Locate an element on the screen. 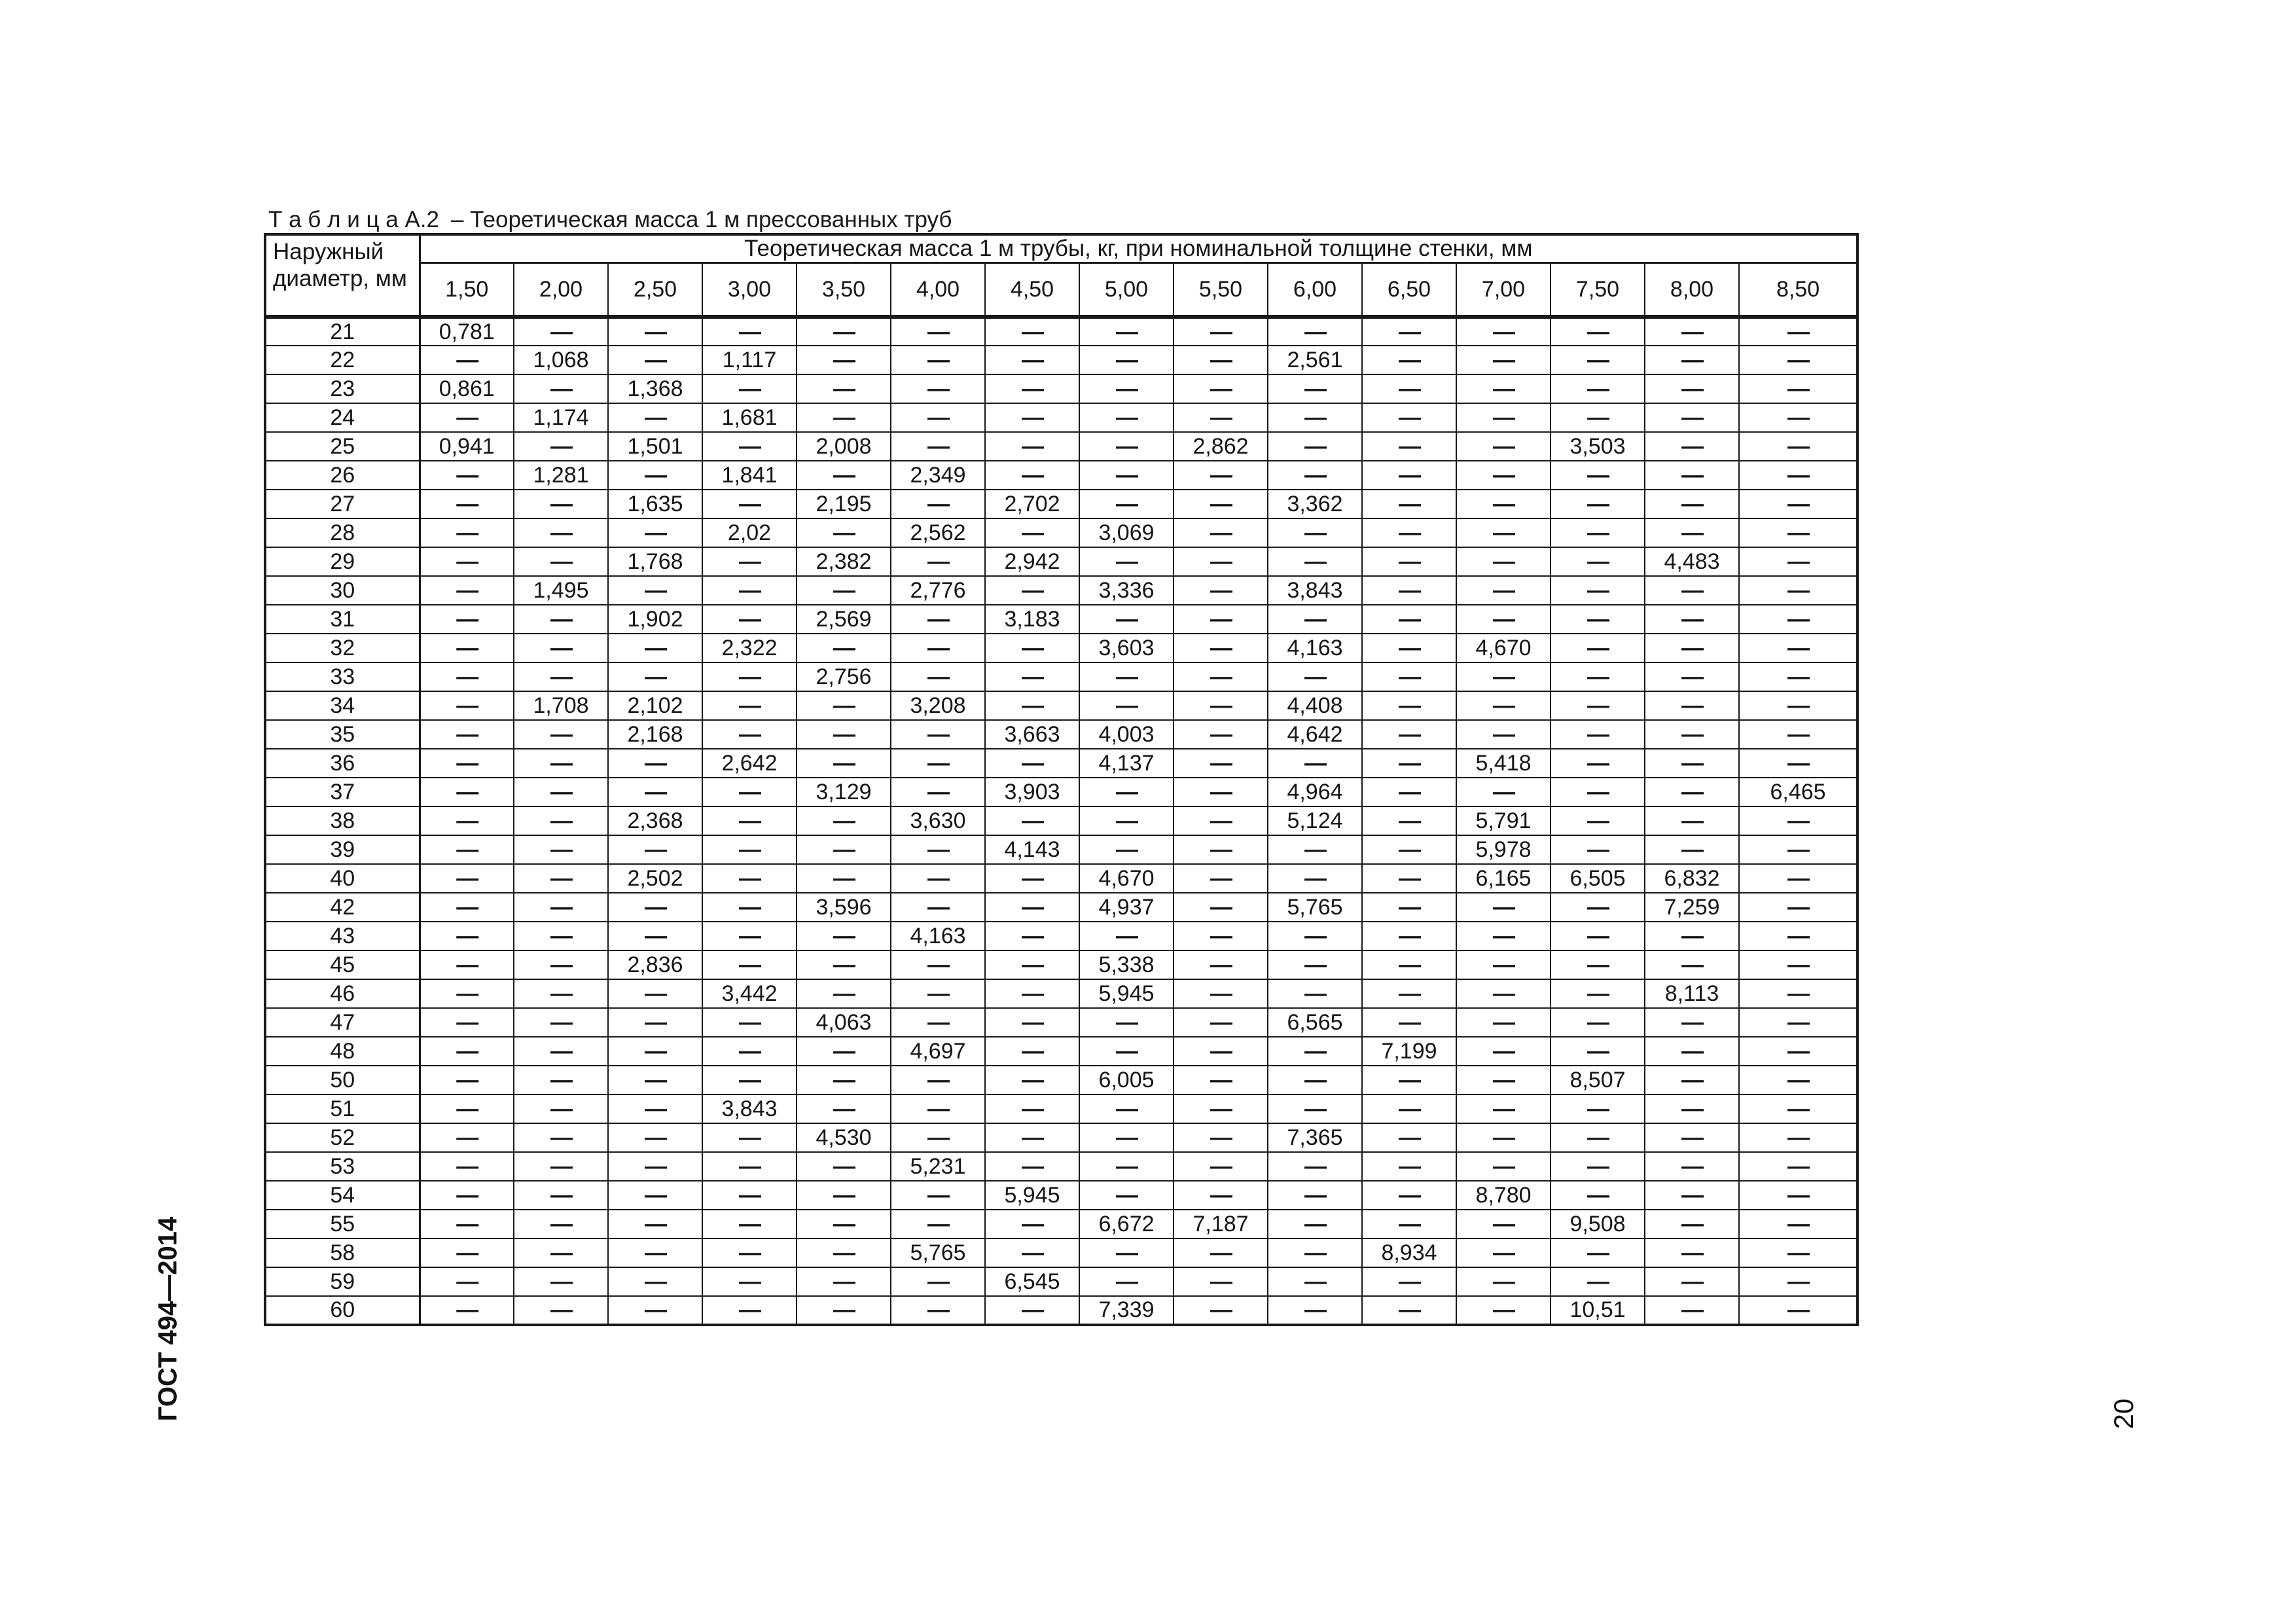 The height and width of the screenshot is (1624, 2296). mass-cell: 1,174 is located at coordinates (561, 418).